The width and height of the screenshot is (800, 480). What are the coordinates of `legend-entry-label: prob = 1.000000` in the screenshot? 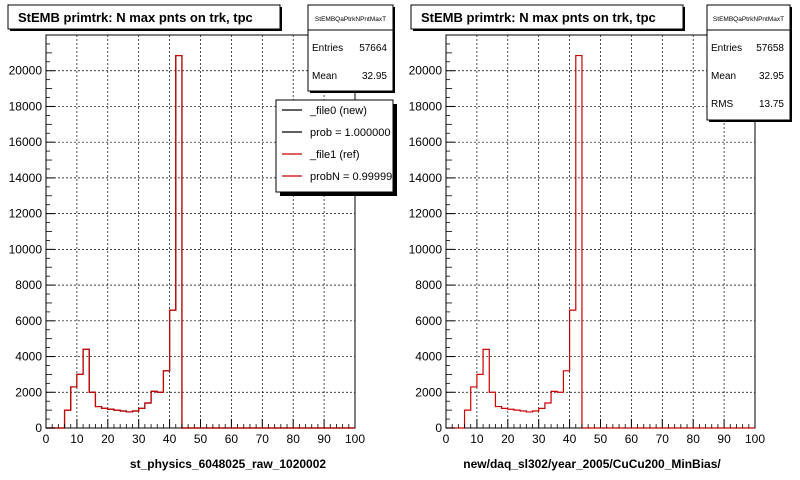 It's located at (350, 133).